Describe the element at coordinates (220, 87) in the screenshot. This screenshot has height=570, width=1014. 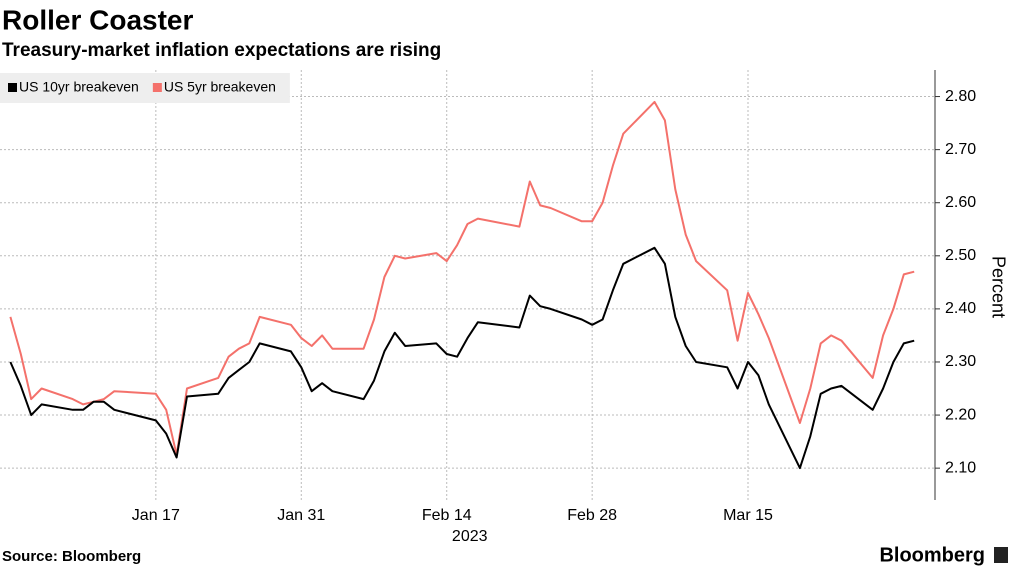
I see `legend-label: US 5yr breakeven` at that location.